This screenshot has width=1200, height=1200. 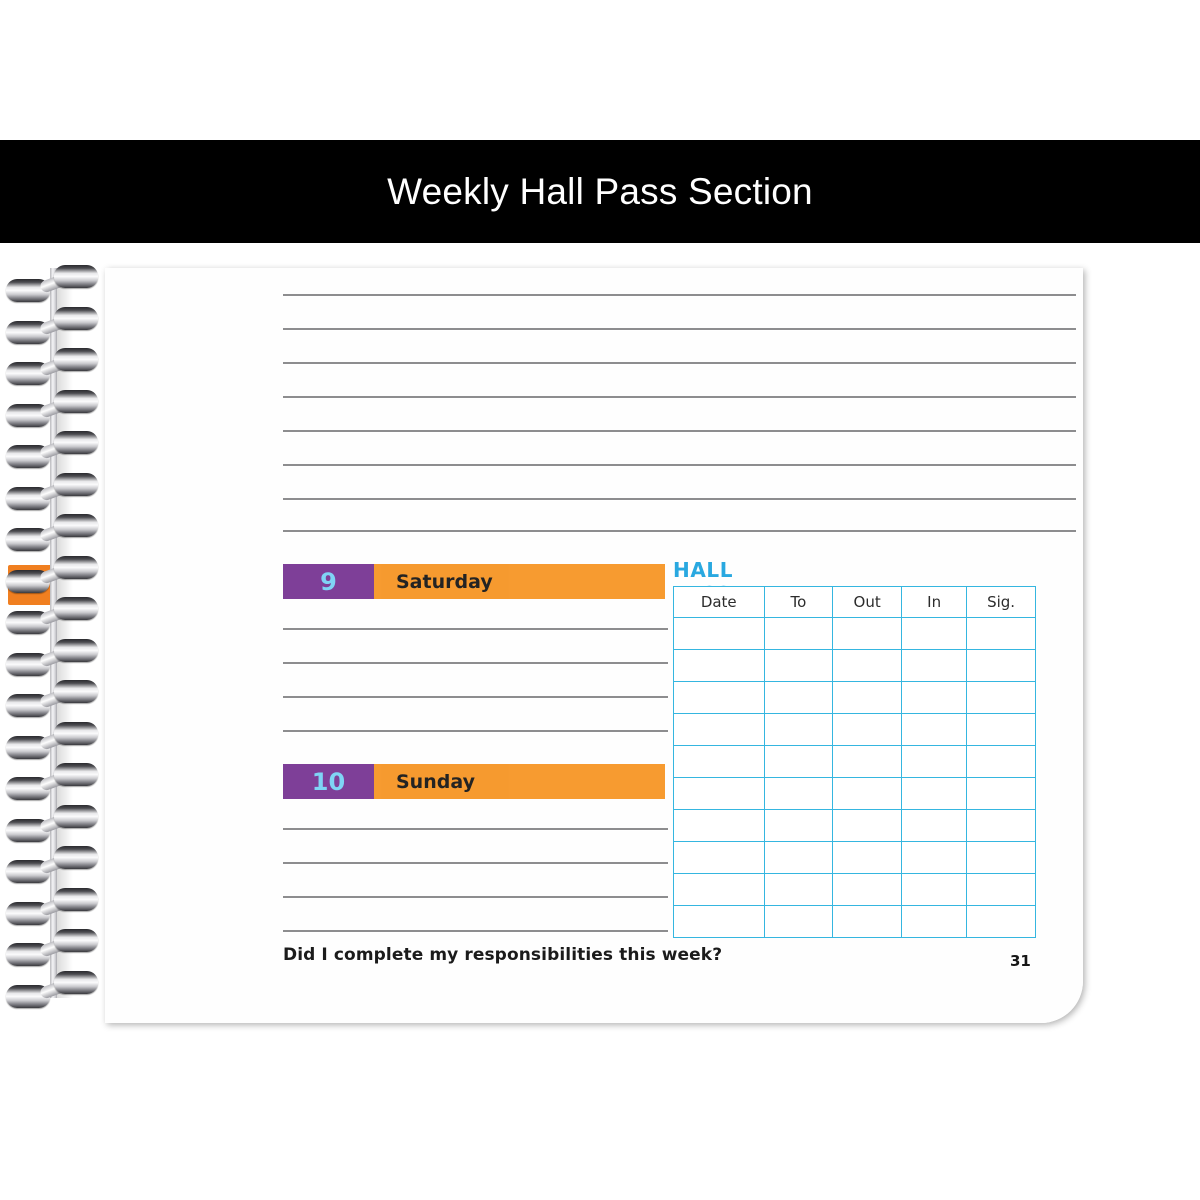 I want to click on hall-pass-table: Date To Out In Sig., so click(x=854, y=762).